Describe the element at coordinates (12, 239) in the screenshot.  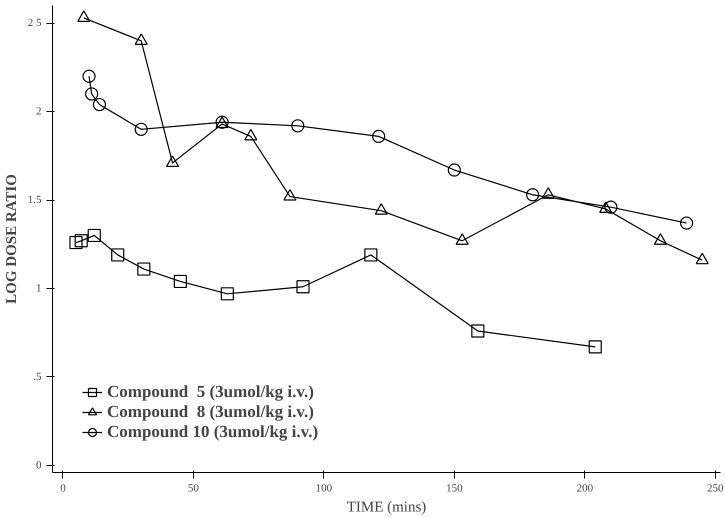
I see `y-axis-title: LOG DOSE RATIO` at that location.